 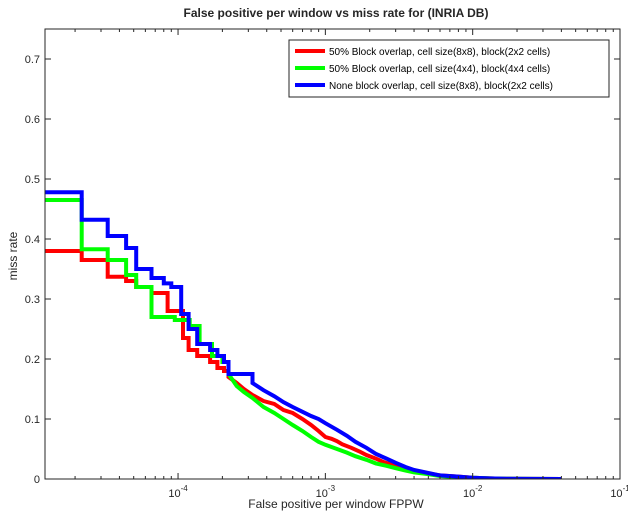 What do you see at coordinates (32, 180) in the screenshot?
I see `y-tick-label: 0.5` at bounding box center [32, 180].